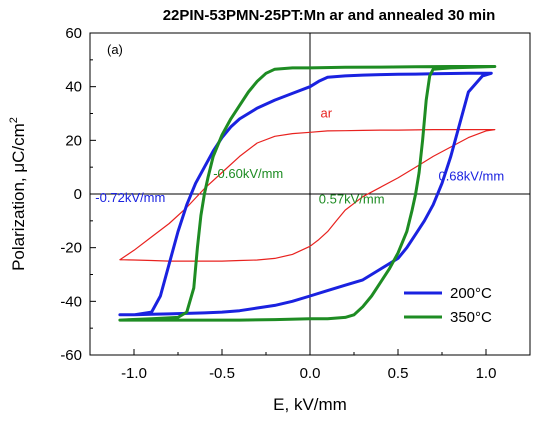 The width and height of the screenshot is (550, 422). What do you see at coordinates (18, 197) in the screenshot?
I see `y-axis-title-main: Polarization, μC/cm` at bounding box center [18, 197].